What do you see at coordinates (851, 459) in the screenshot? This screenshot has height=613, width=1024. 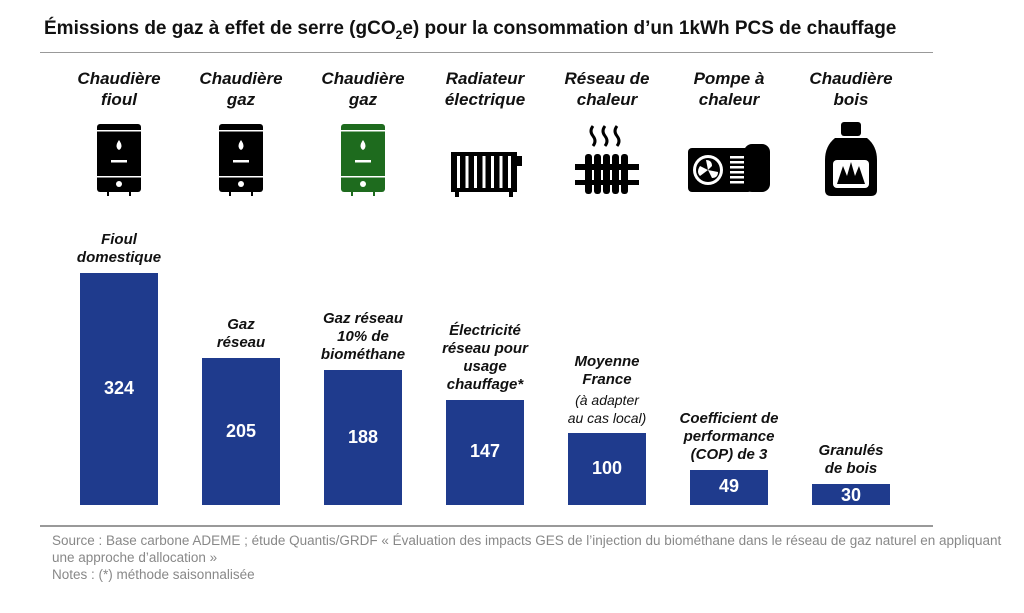 I see `bar-label: Granulés de bois` at bounding box center [851, 459].